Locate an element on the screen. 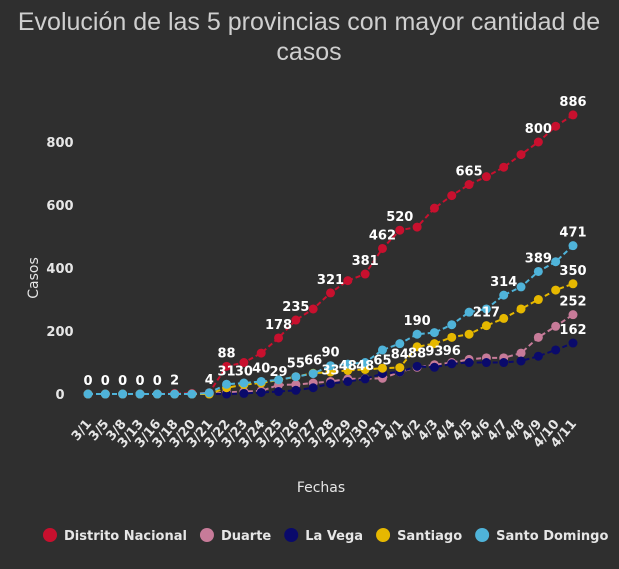  data-label: 252 is located at coordinates (572, 302).